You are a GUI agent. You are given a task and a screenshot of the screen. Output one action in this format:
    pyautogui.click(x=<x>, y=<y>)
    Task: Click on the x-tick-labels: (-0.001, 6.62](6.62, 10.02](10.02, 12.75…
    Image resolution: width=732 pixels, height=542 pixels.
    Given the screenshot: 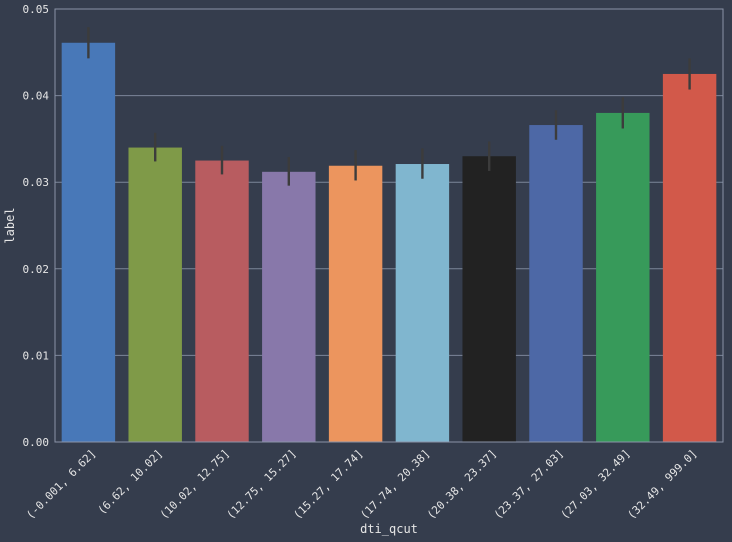 What is the action you would take?
    pyautogui.click(x=362, y=484)
    